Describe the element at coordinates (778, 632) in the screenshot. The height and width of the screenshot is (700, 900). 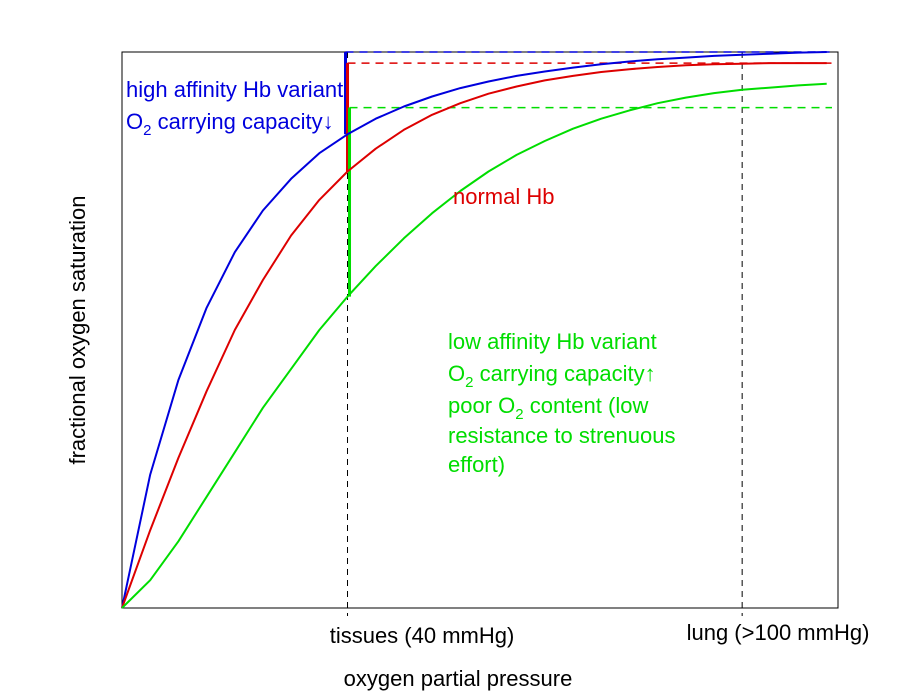
I see `x-tick-label-lung: lung (>100 mmHg)` at that location.